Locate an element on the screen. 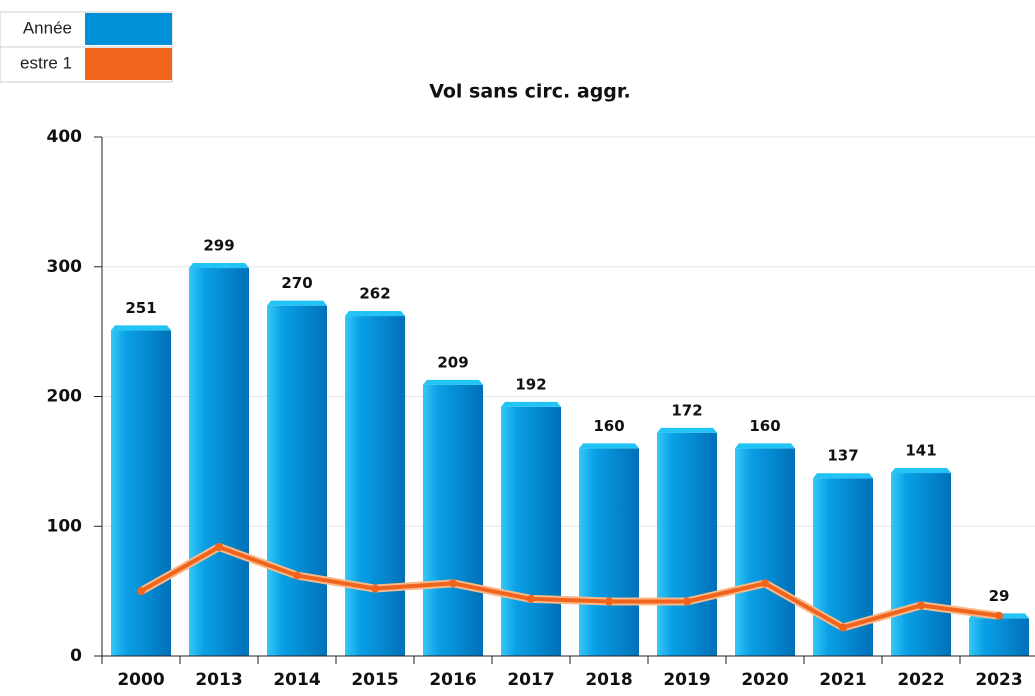 The width and height of the screenshot is (1035, 696). x-tick-label: 2019 is located at coordinates (686, 680).